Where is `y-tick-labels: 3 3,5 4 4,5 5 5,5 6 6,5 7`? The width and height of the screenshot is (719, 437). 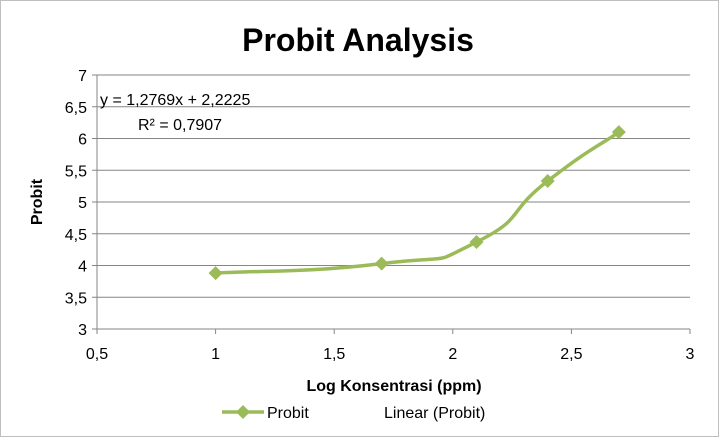
y-tick-labels: 3 3,5 4 4,5 5 5,5 6 6,5 7 is located at coordinates (76, 203).